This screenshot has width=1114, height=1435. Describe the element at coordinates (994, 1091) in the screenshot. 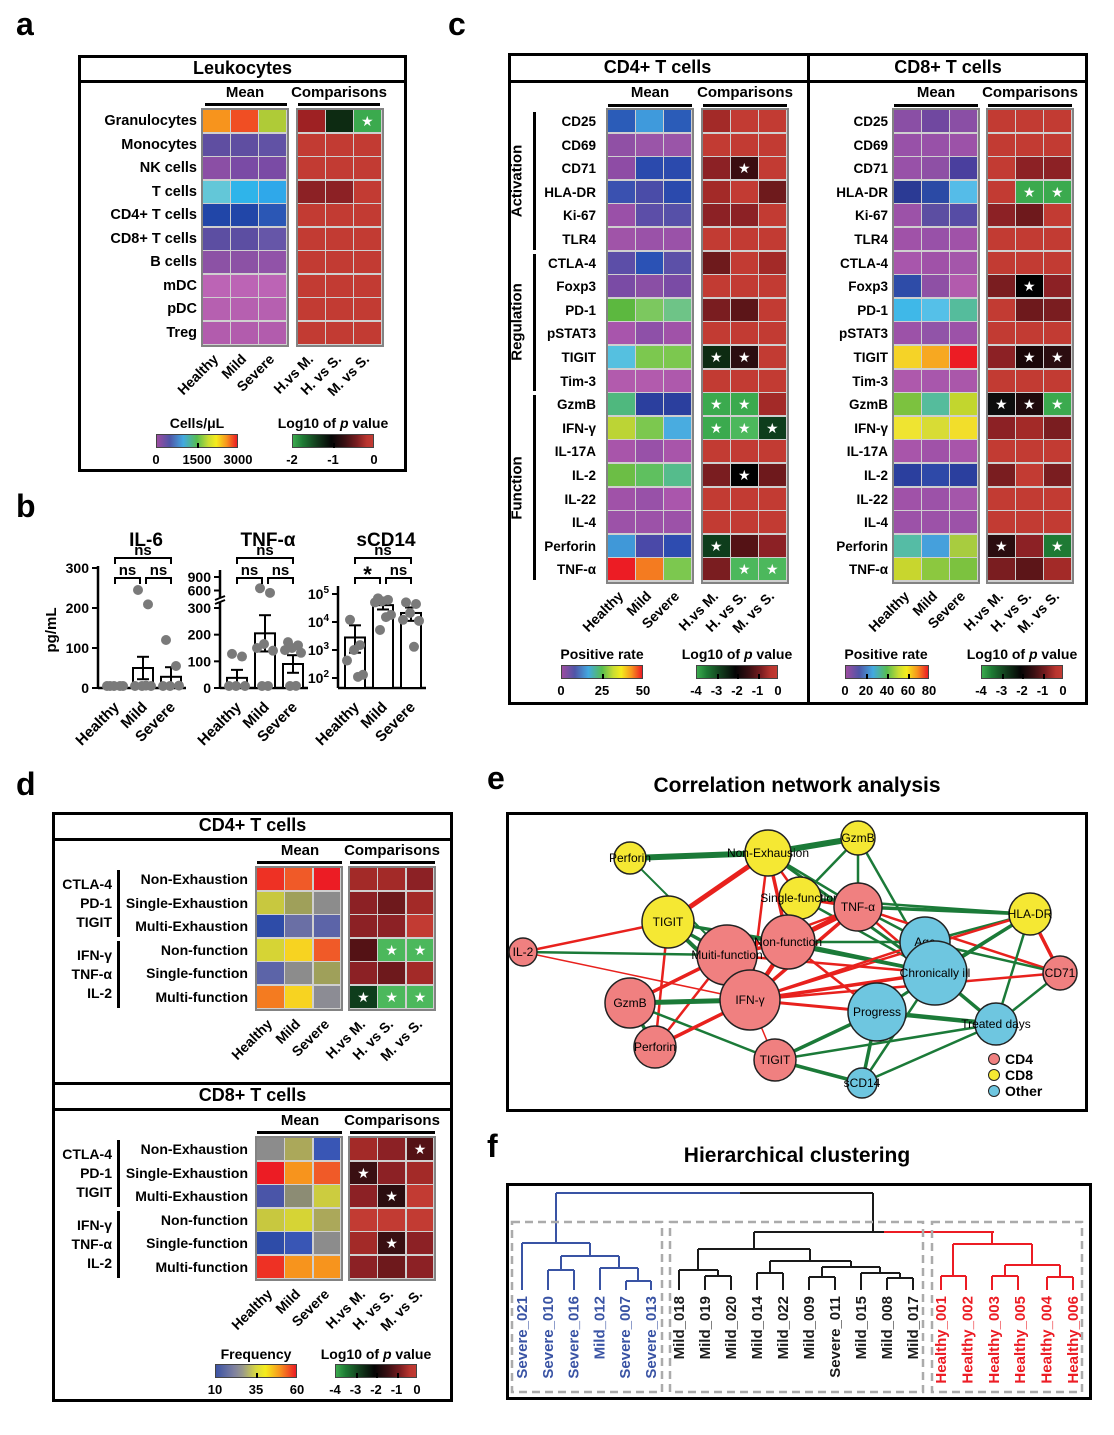

I see `legend-dot-icon` at that location.